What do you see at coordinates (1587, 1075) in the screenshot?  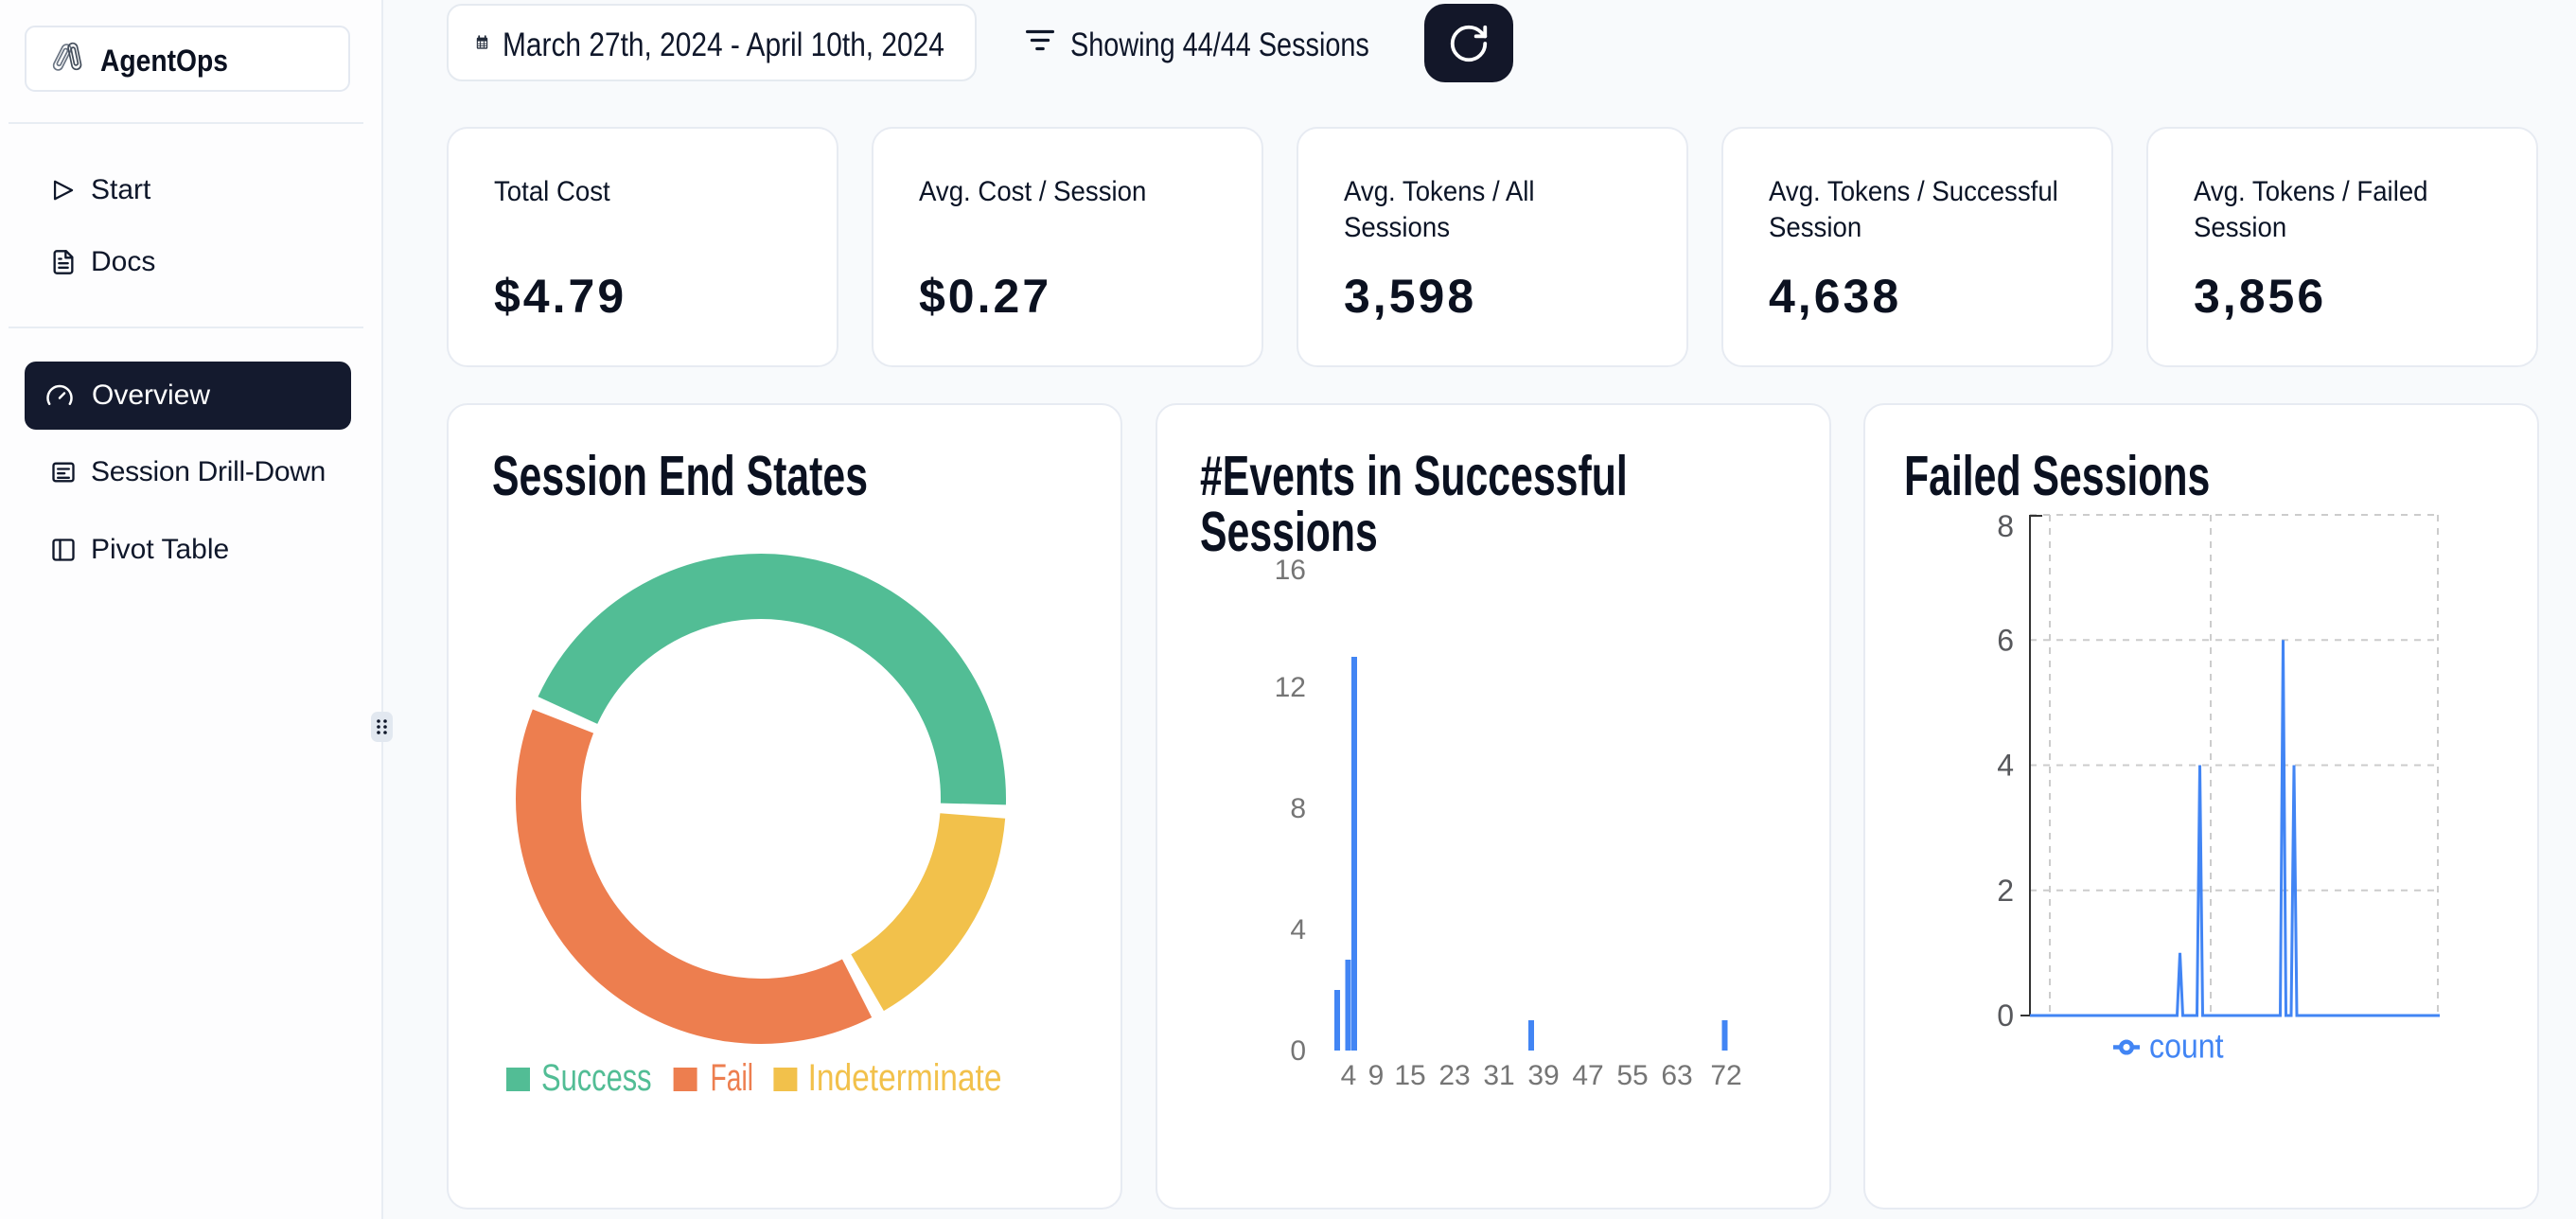 I see `svg-text: 47` at bounding box center [1587, 1075].